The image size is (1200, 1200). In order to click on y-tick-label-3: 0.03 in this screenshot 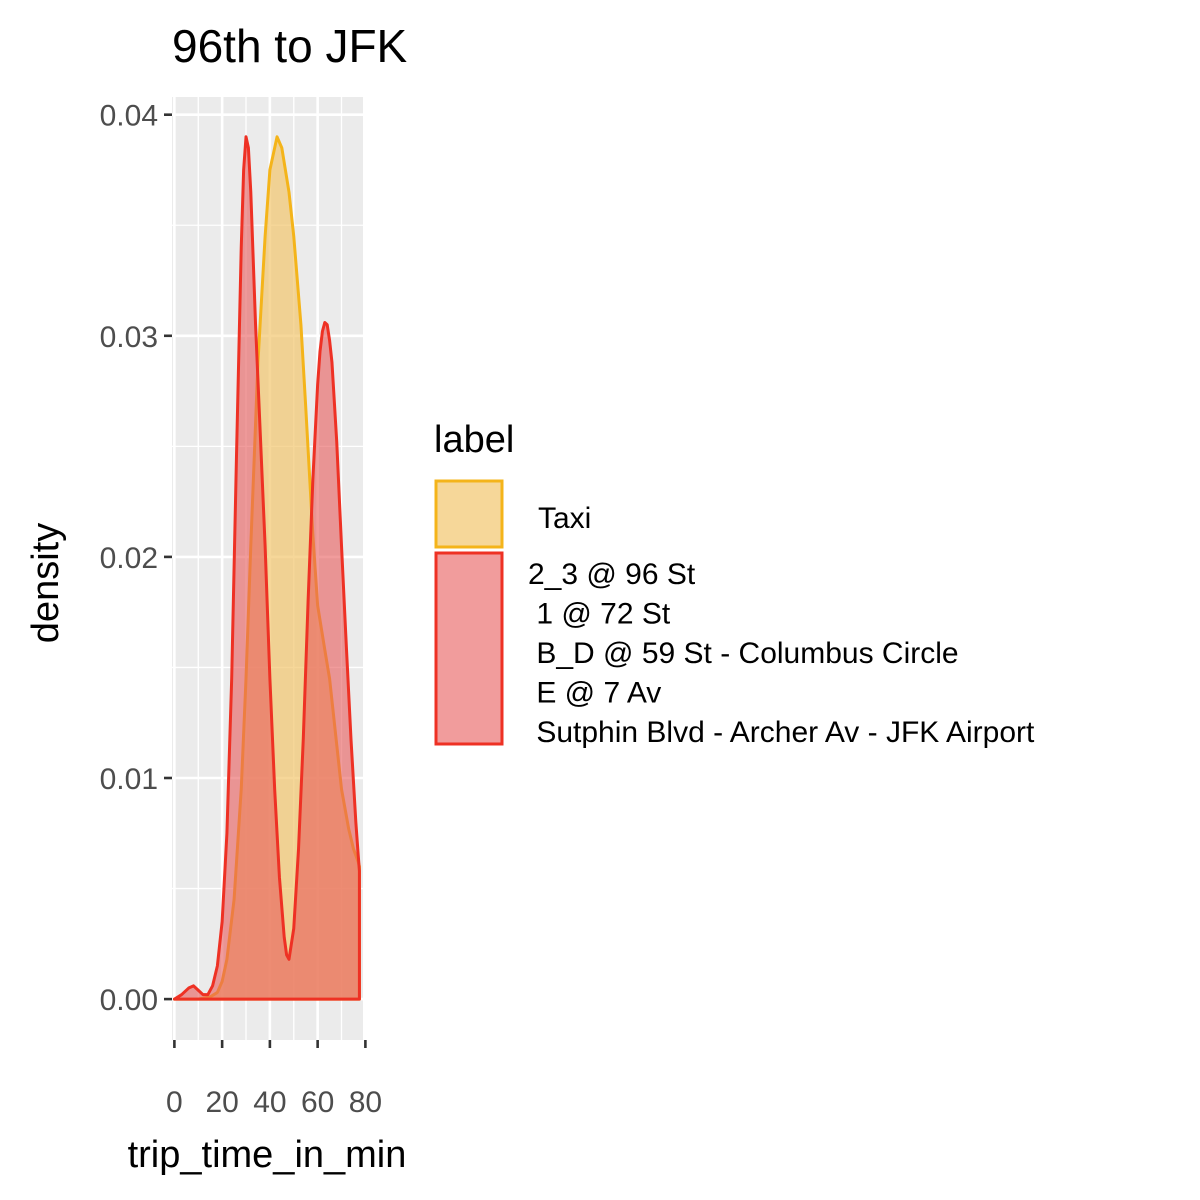, I will do `click(129, 337)`.